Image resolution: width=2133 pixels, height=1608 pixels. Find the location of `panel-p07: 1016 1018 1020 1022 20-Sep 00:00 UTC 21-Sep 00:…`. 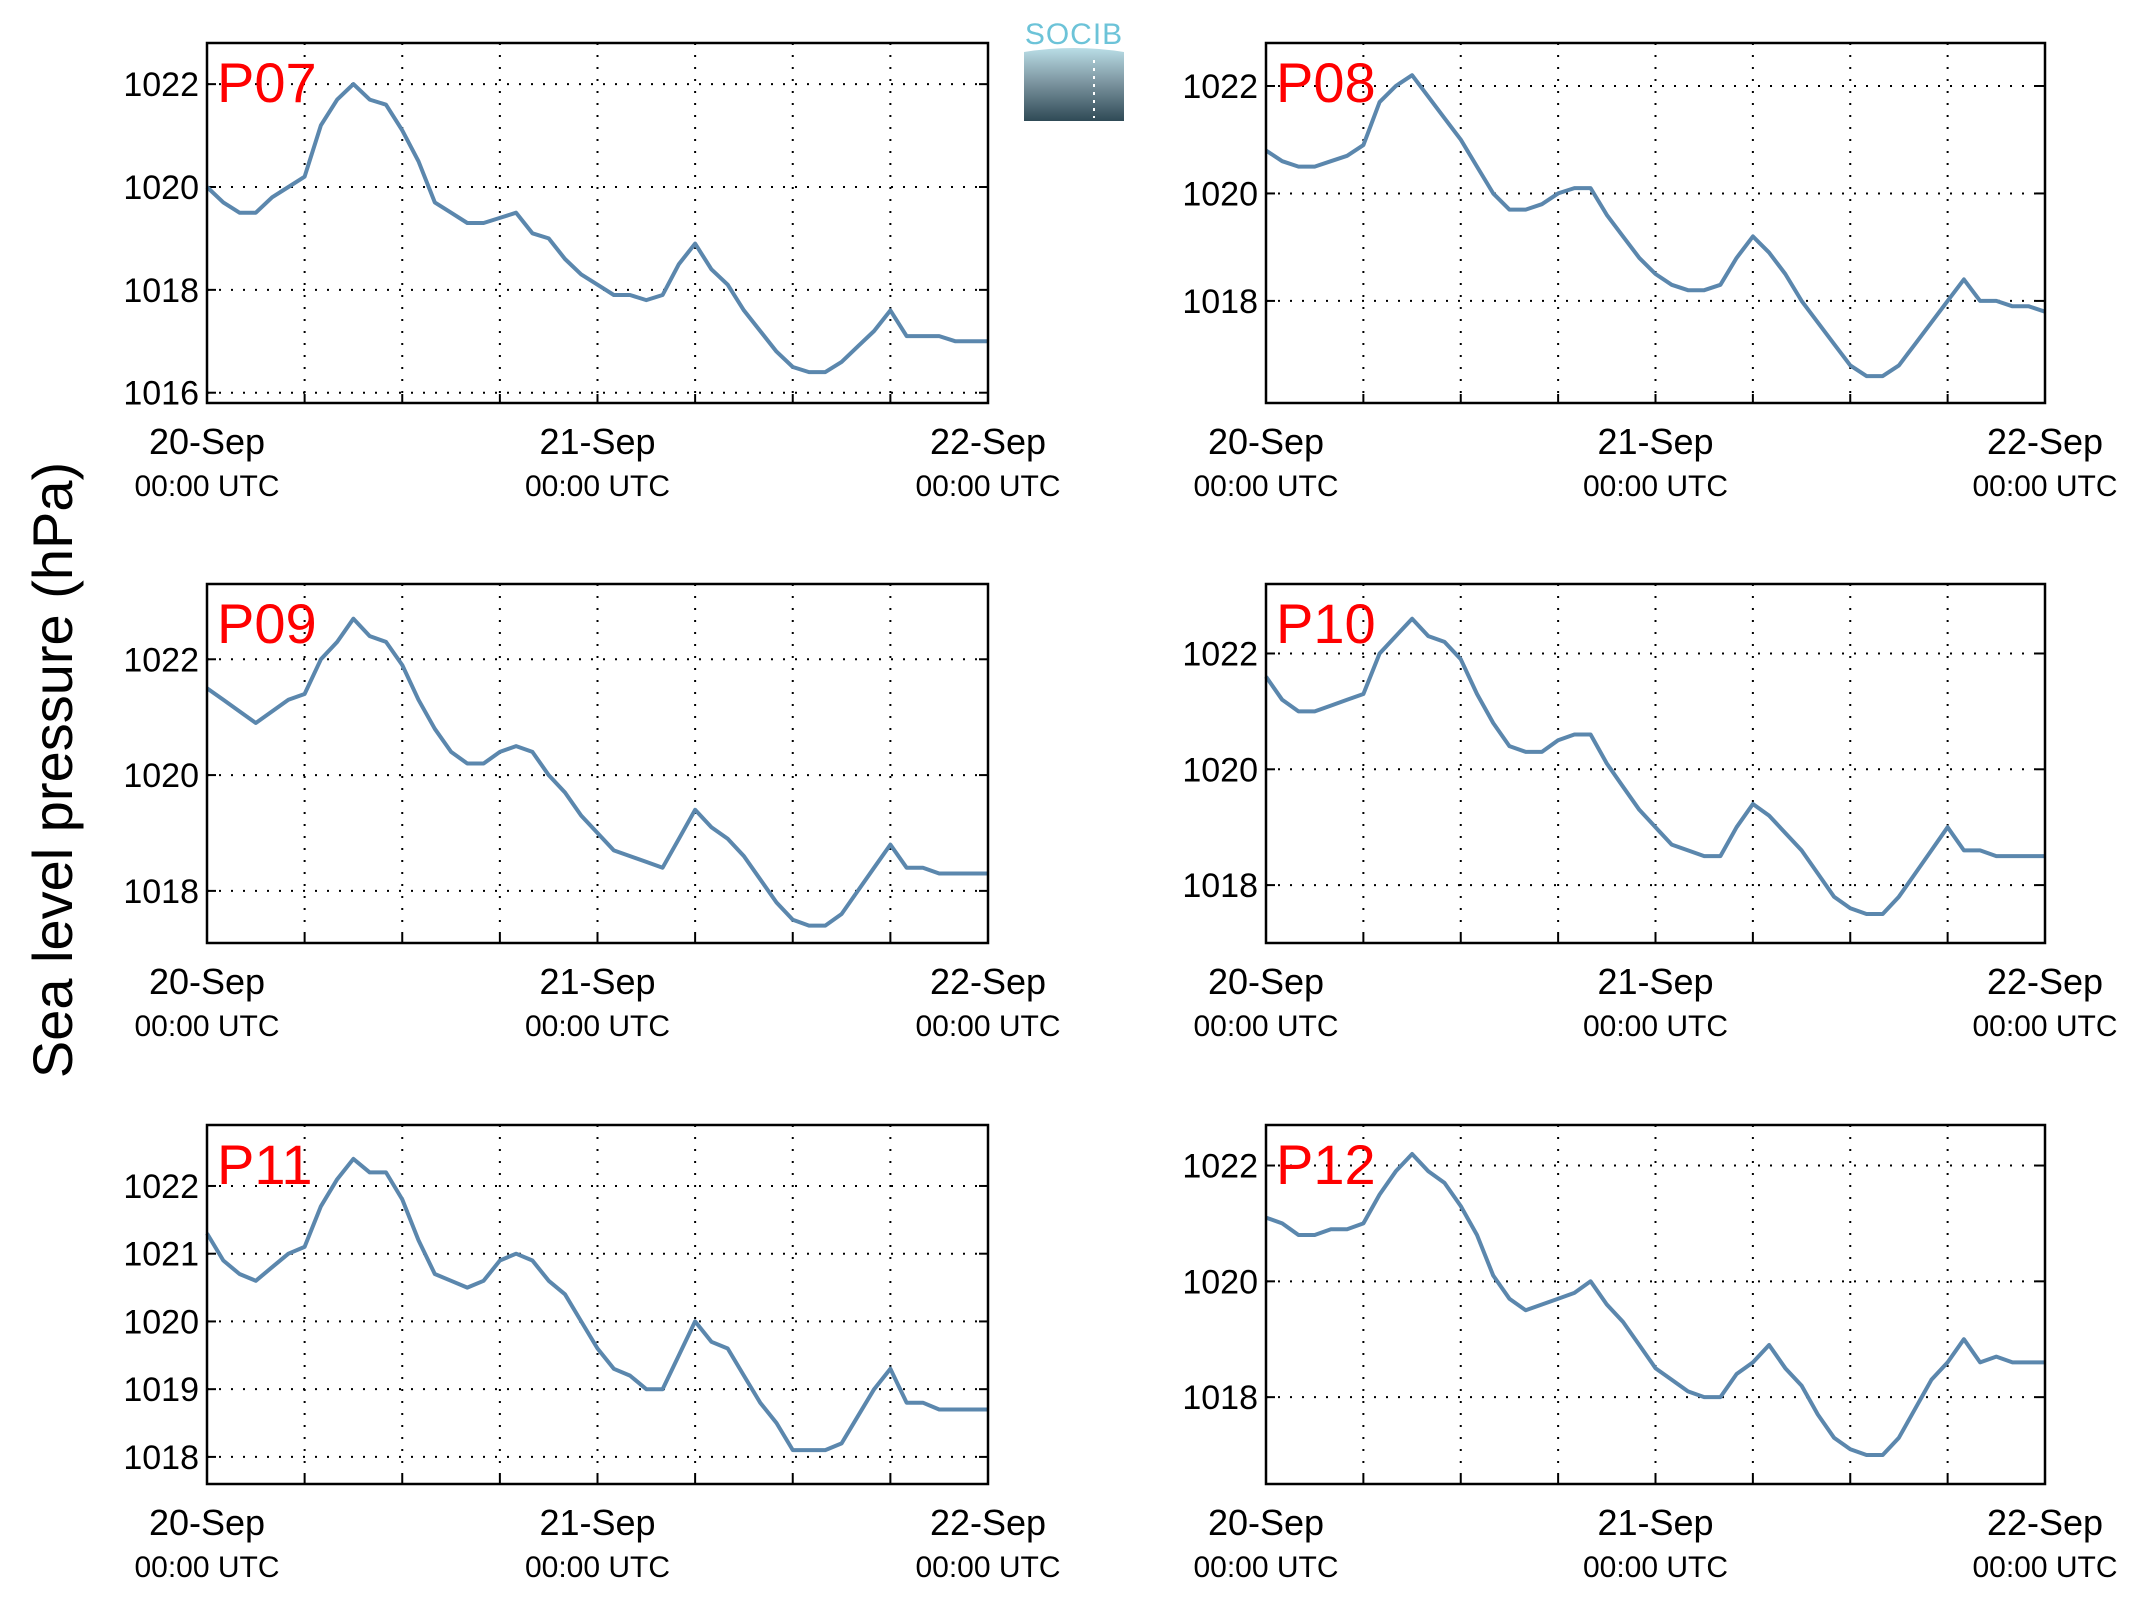

panel-p07: 1016 1018 1020 1022 20-Sep 00:00 UTC 21-Sep 00:… is located at coordinates (592, 272).